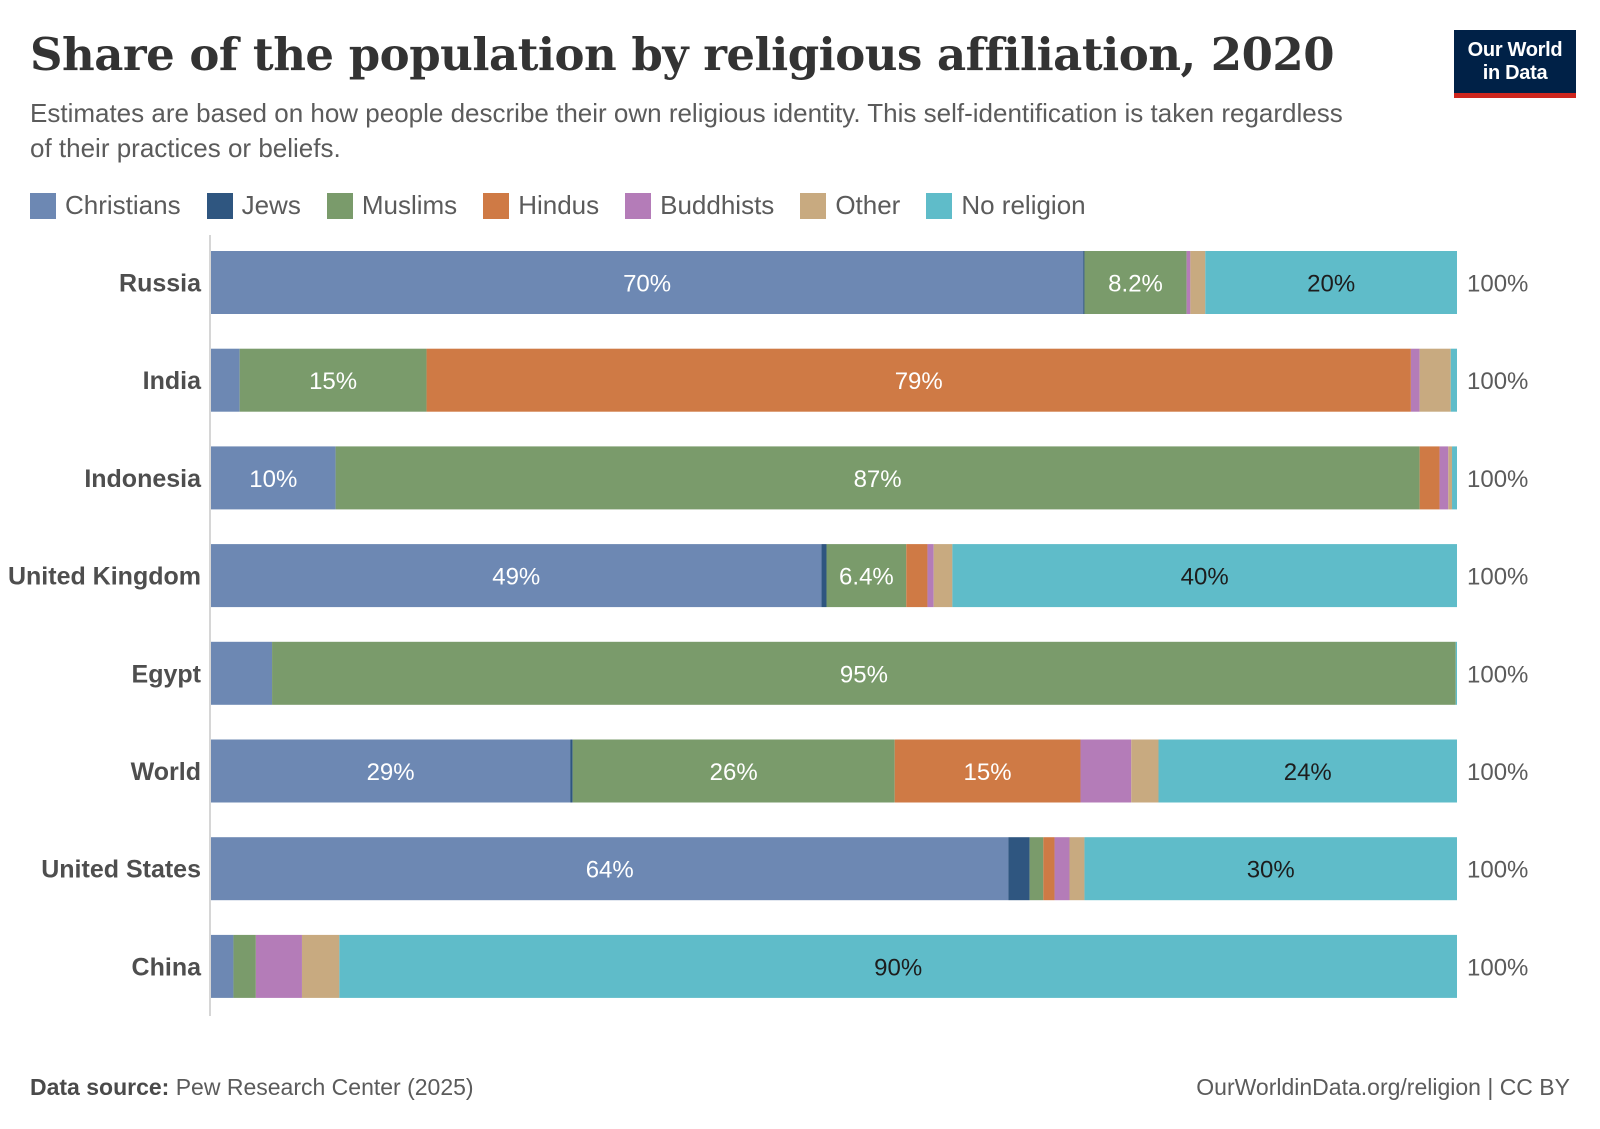  I want to click on data-label-no-religion: 40%, so click(1205, 577).